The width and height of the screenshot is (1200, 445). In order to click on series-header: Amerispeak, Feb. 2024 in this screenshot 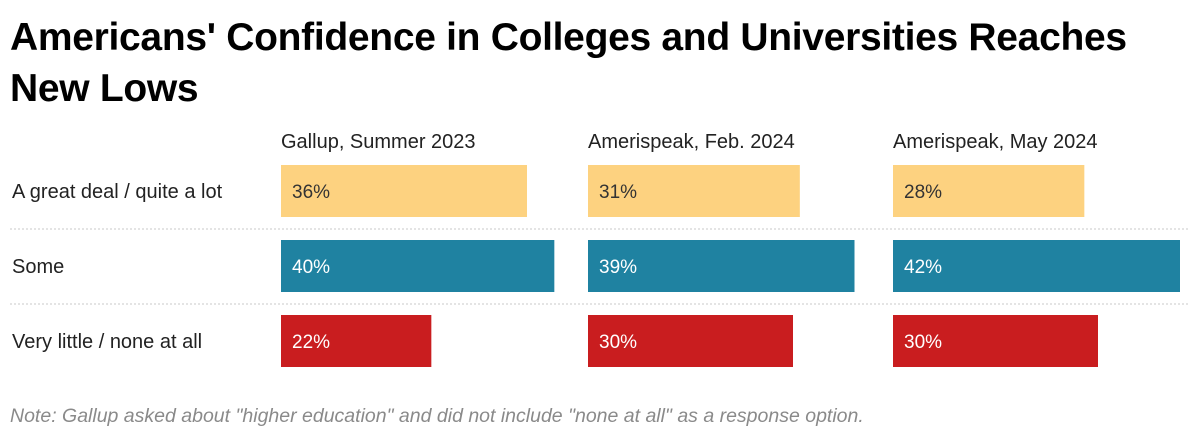, I will do `click(691, 142)`.